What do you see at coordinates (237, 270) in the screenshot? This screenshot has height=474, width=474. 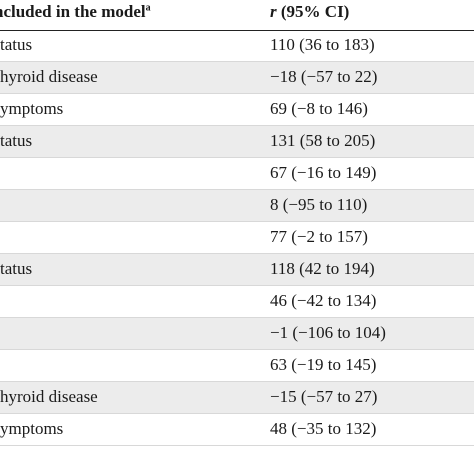 I see `table-row: tatus 118 (42 to 194)` at bounding box center [237, 270].